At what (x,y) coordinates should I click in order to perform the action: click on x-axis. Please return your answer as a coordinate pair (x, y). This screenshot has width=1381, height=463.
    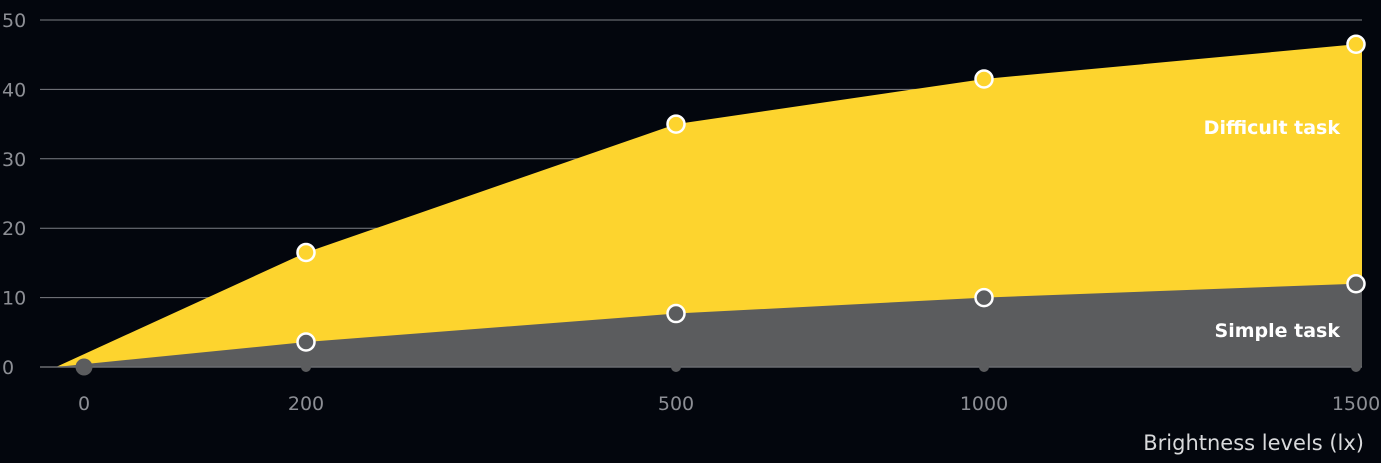
    Looking at the image, I should click on (701, 367).